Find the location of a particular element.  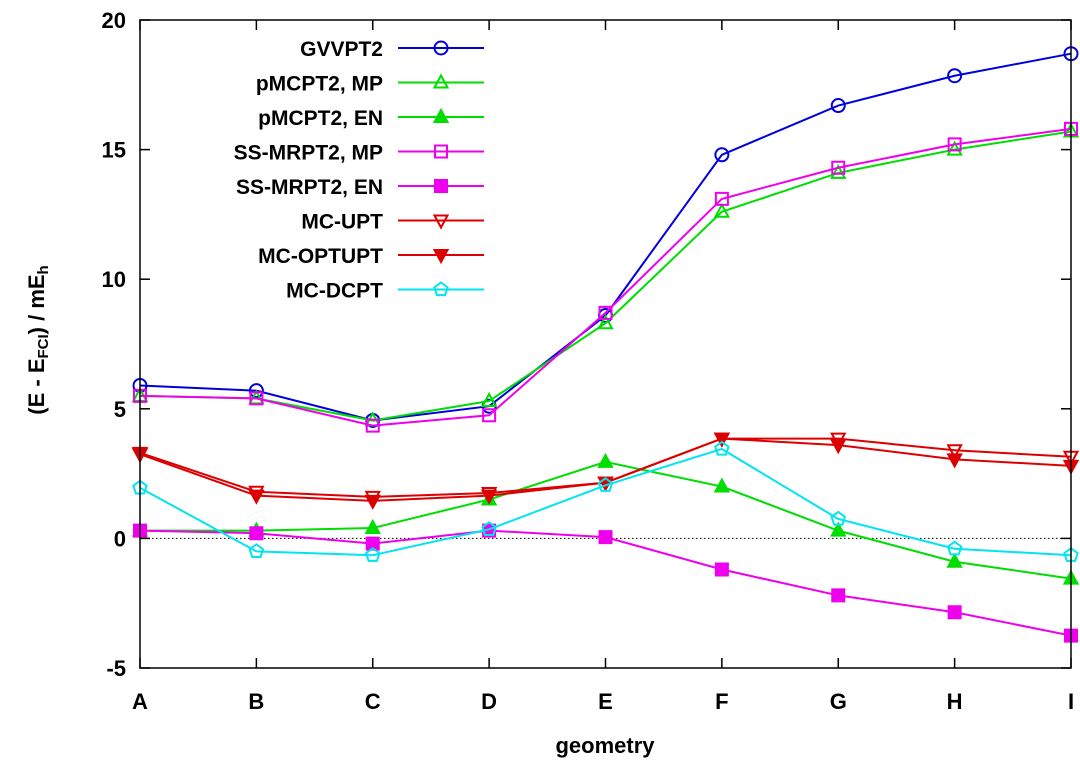

series-mc-upt is located at coordinates (605, 469).